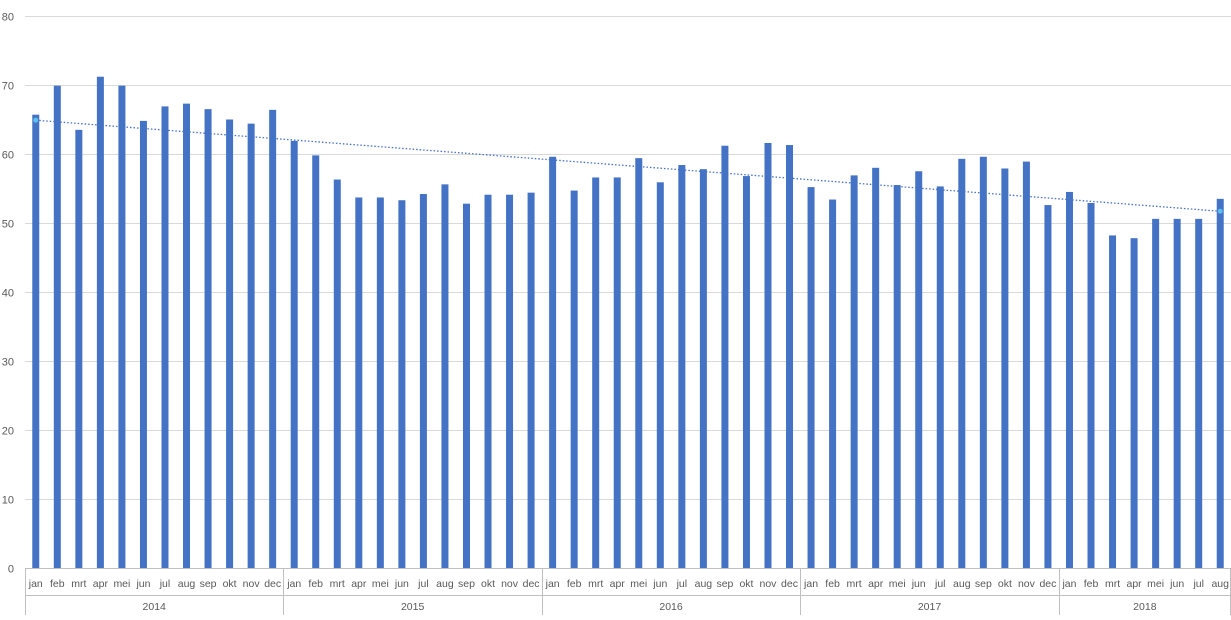 The image size is (1231, 620). What do you see at coordinates (8, 225) in the screenshot?
I see `y-tick-label: 50` at bounding box center [8, 225].